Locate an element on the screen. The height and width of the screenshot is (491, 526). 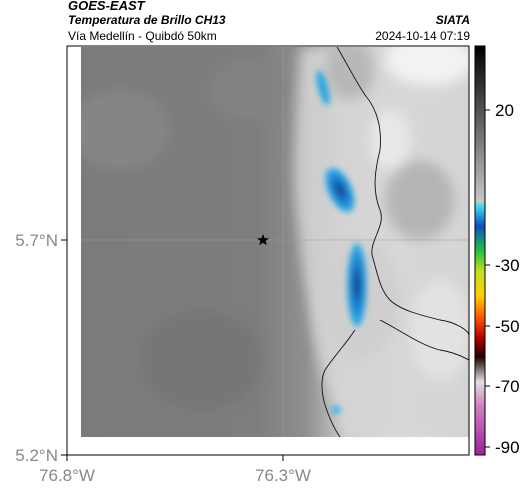
lon-label-2: 76.3°W is located at coordinates (283, 475).